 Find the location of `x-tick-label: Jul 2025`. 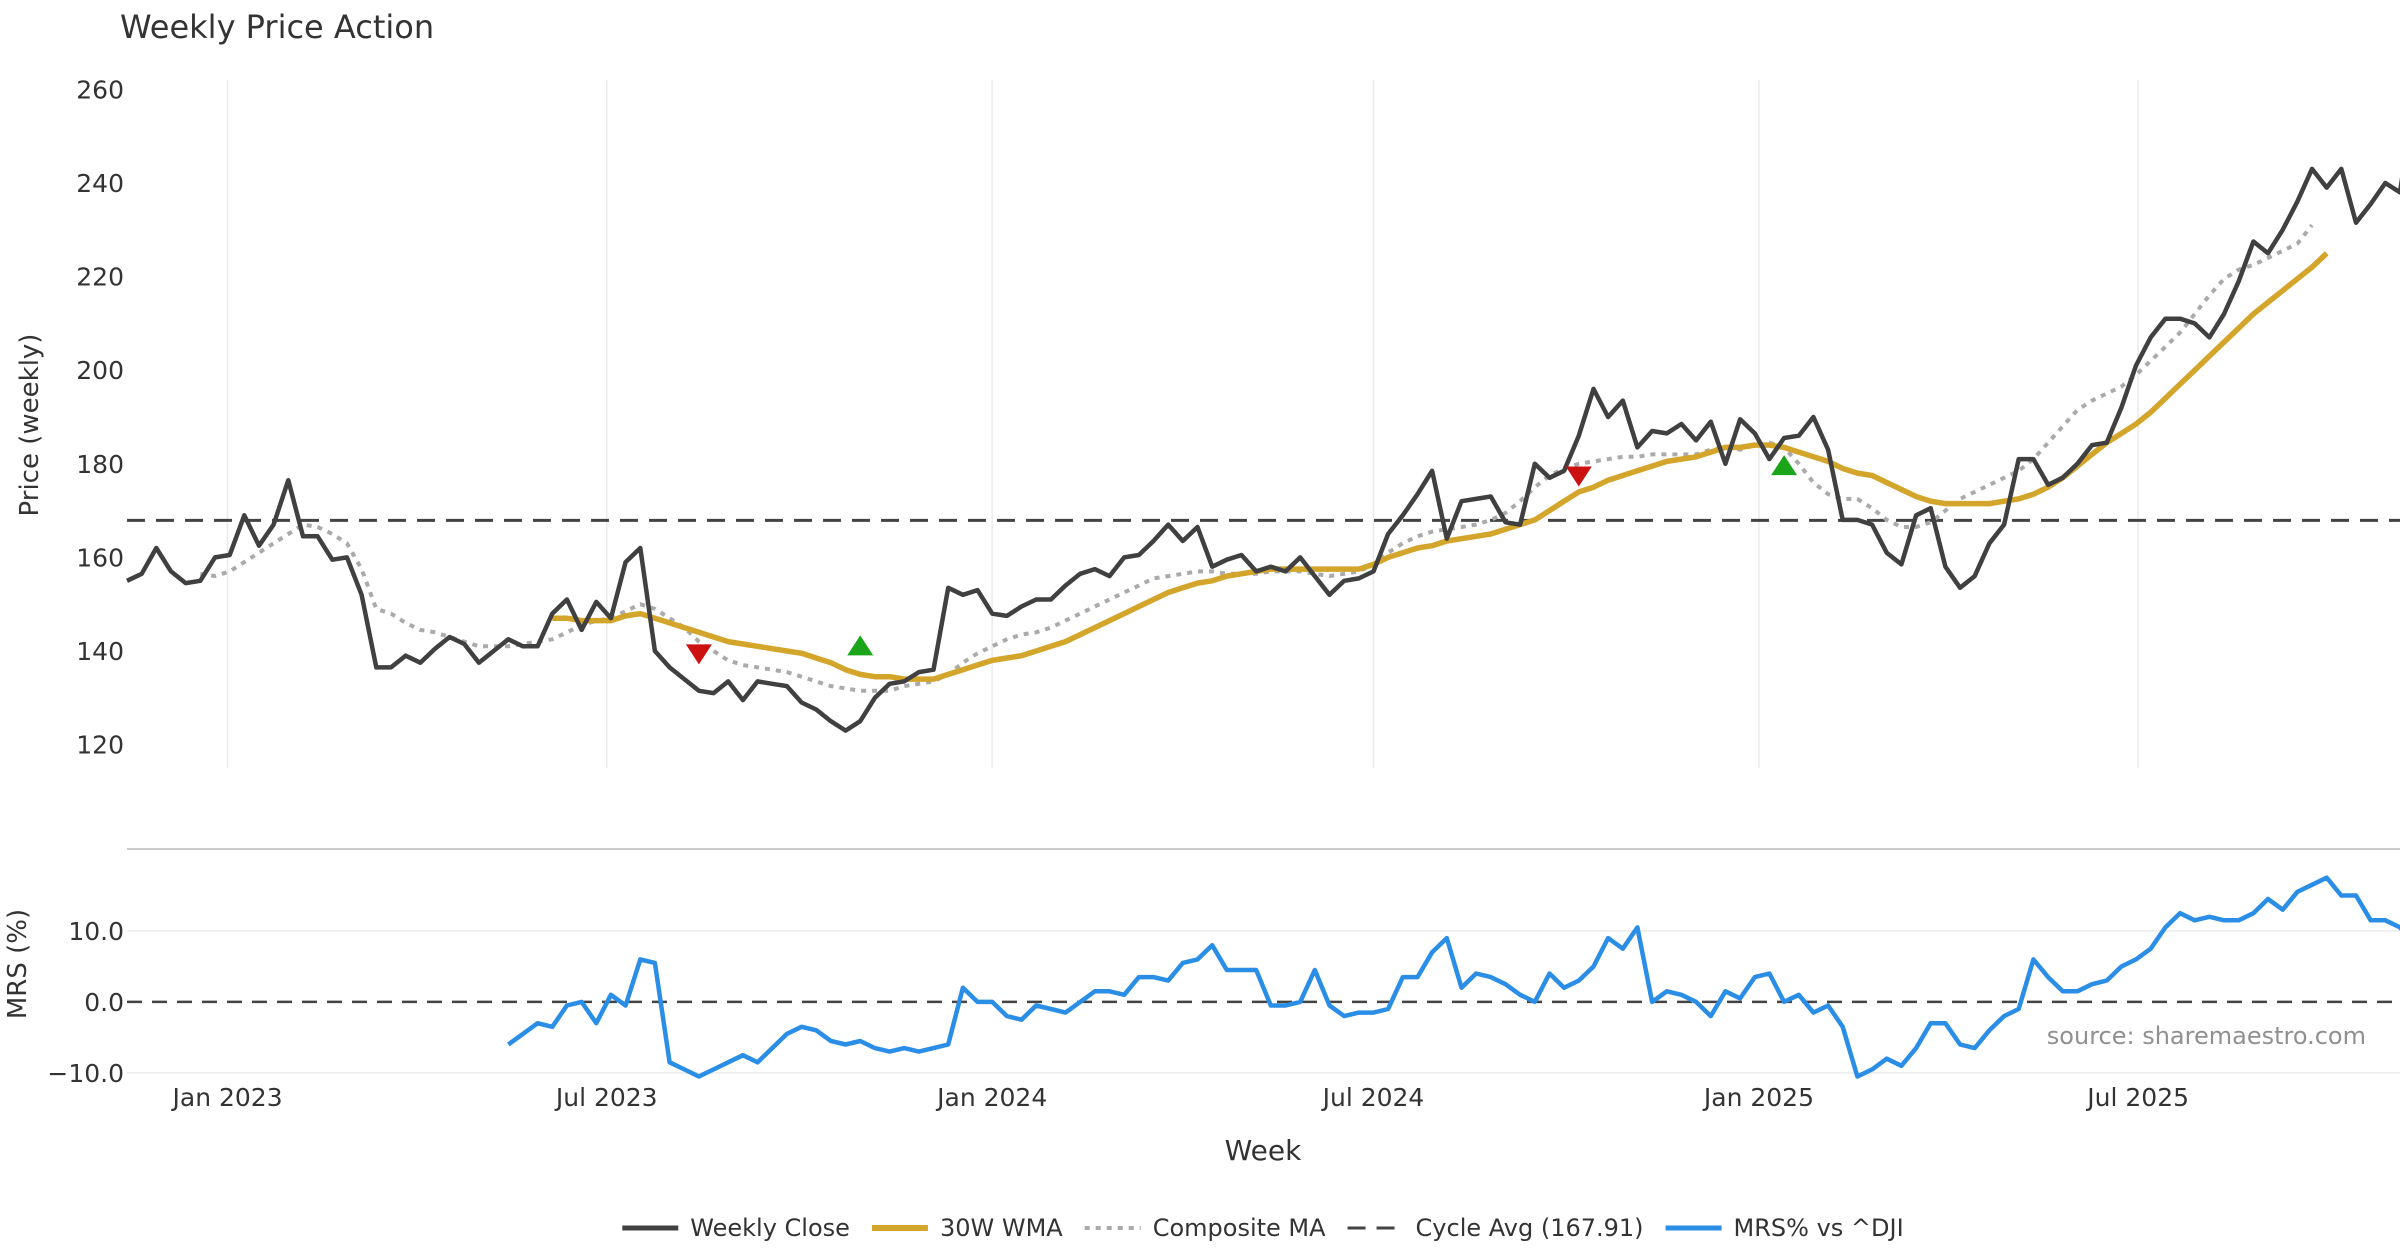

x-tick-label: Jul 2025 is located at coordinates (2137, 1097).